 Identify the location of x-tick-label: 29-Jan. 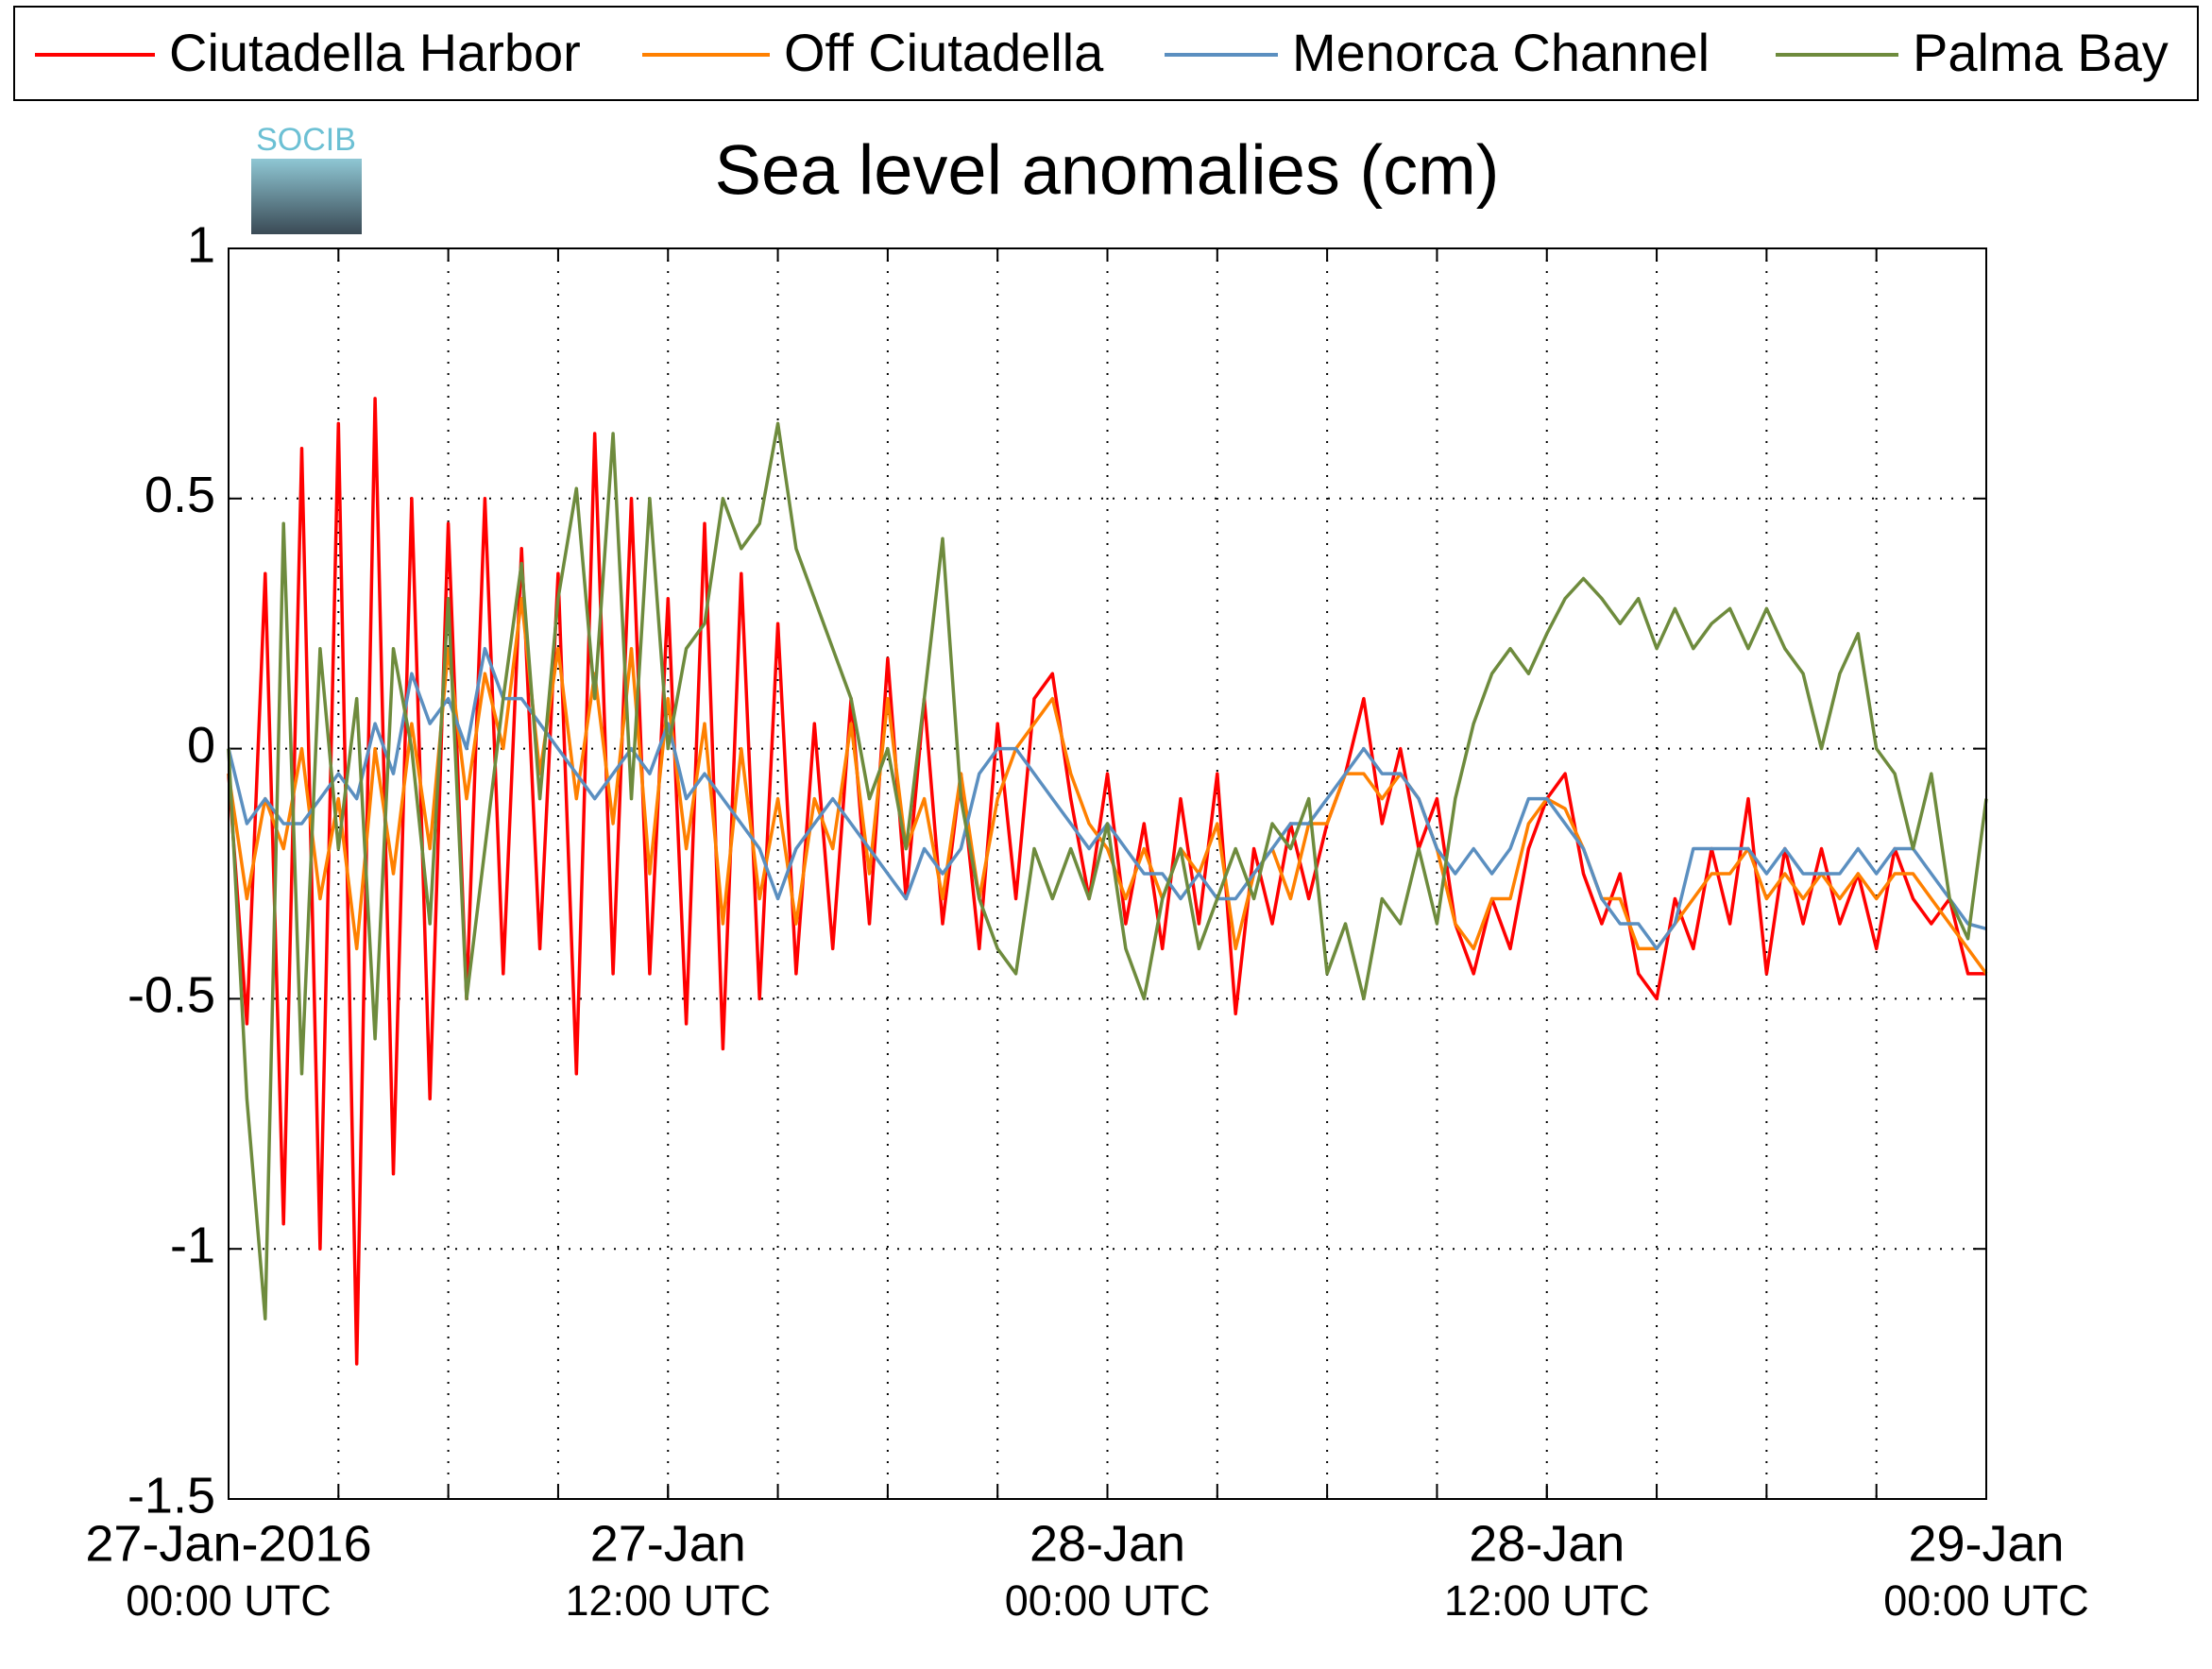
(1986, 1544).